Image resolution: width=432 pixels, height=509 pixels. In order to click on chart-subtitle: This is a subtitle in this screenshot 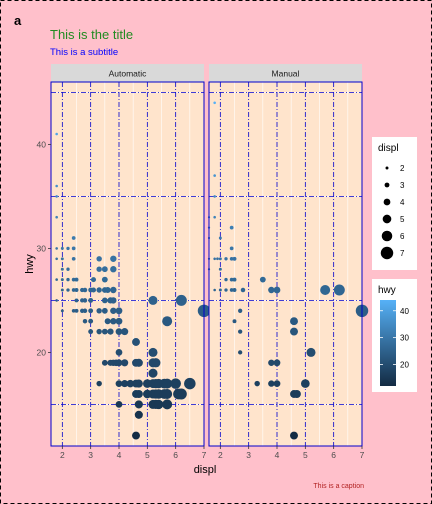, I will do `click(84, 52)`.